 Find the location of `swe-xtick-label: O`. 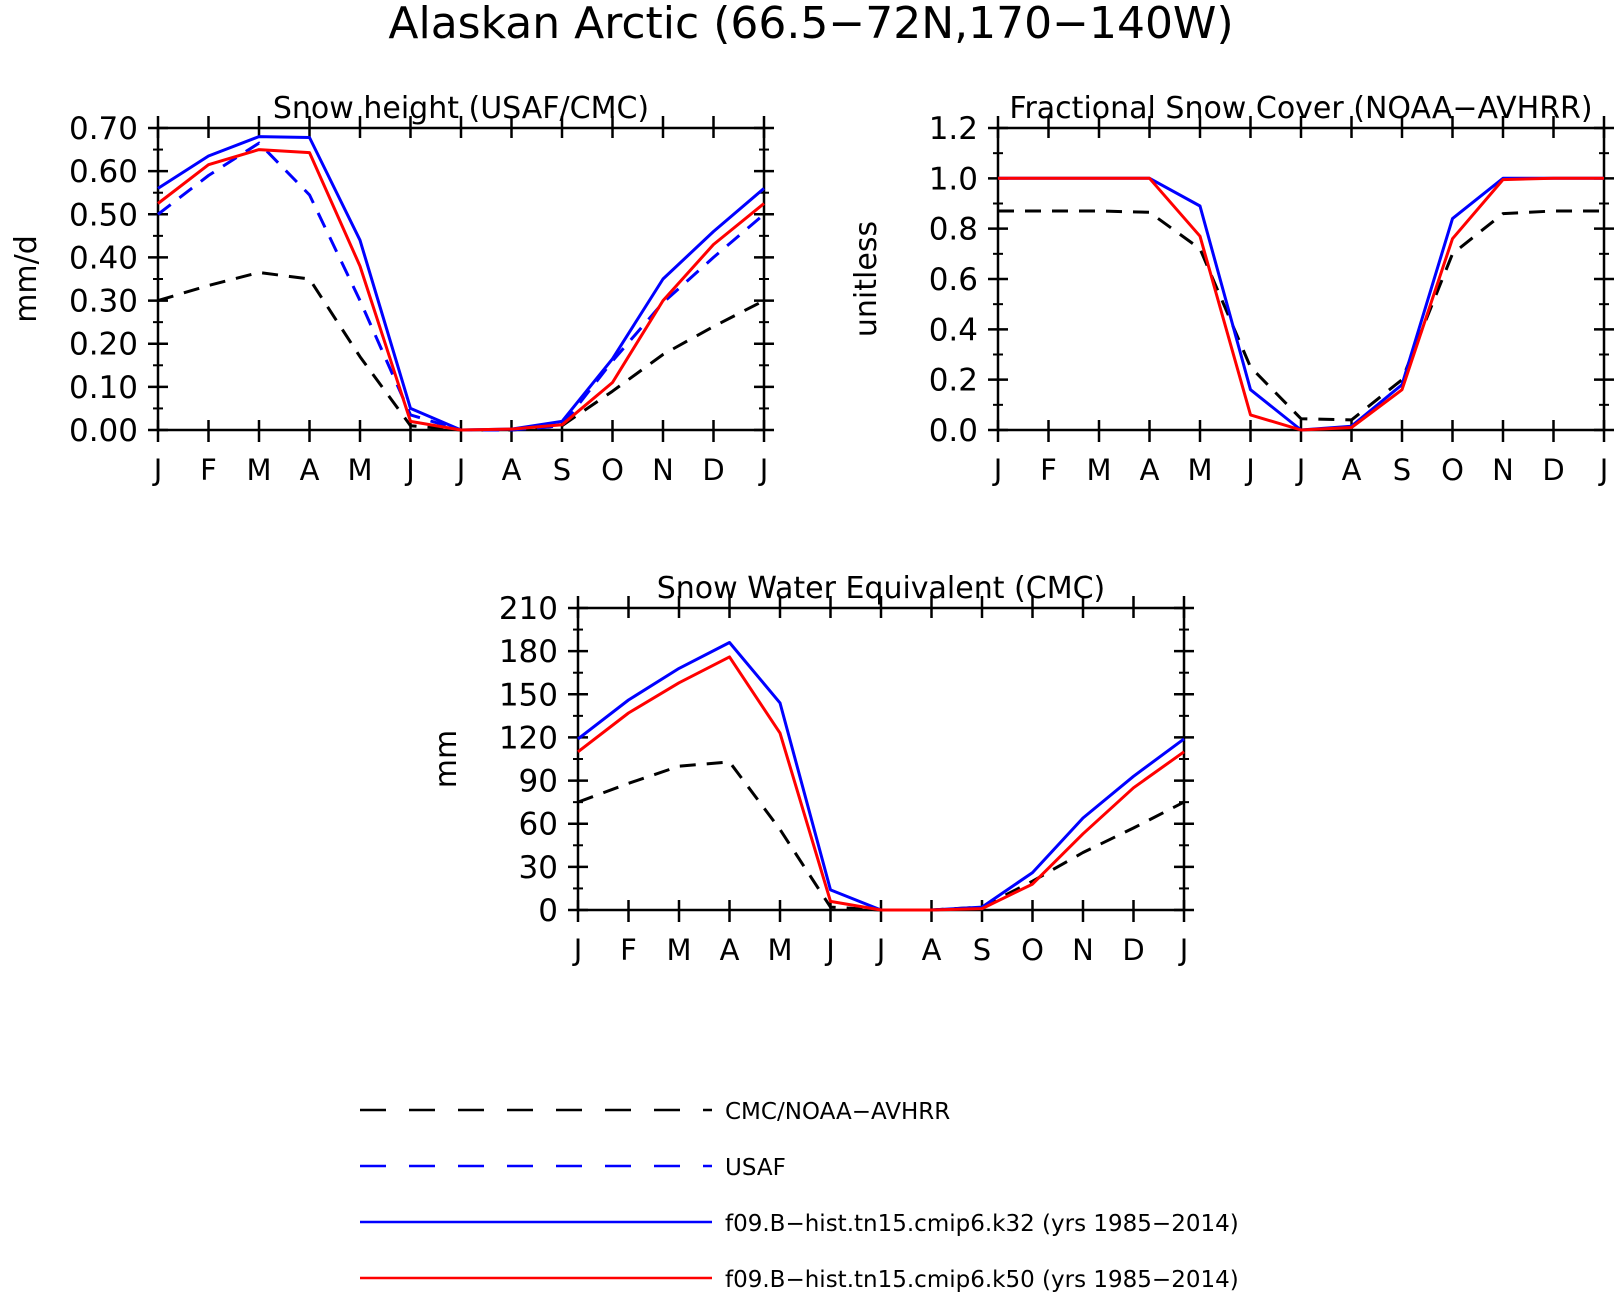

swe-xtick-label: O is located at coordinates (1032, 950).